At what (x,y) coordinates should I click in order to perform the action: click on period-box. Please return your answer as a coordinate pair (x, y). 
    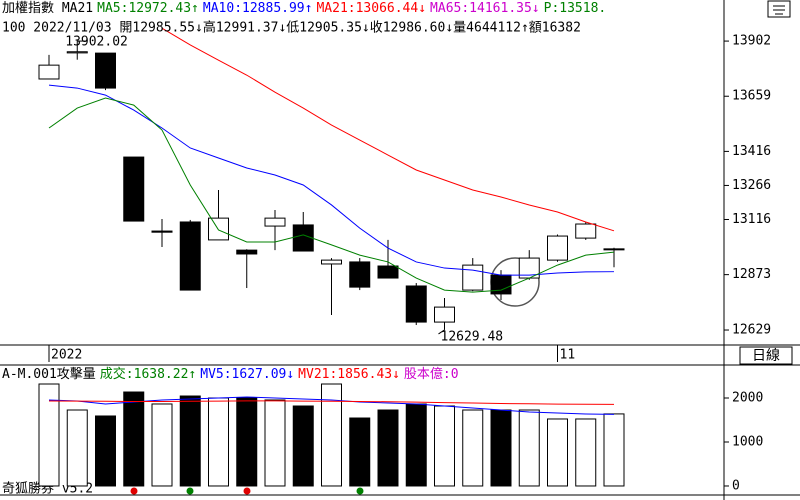
    Looking at the image, I should click on (766, 355).